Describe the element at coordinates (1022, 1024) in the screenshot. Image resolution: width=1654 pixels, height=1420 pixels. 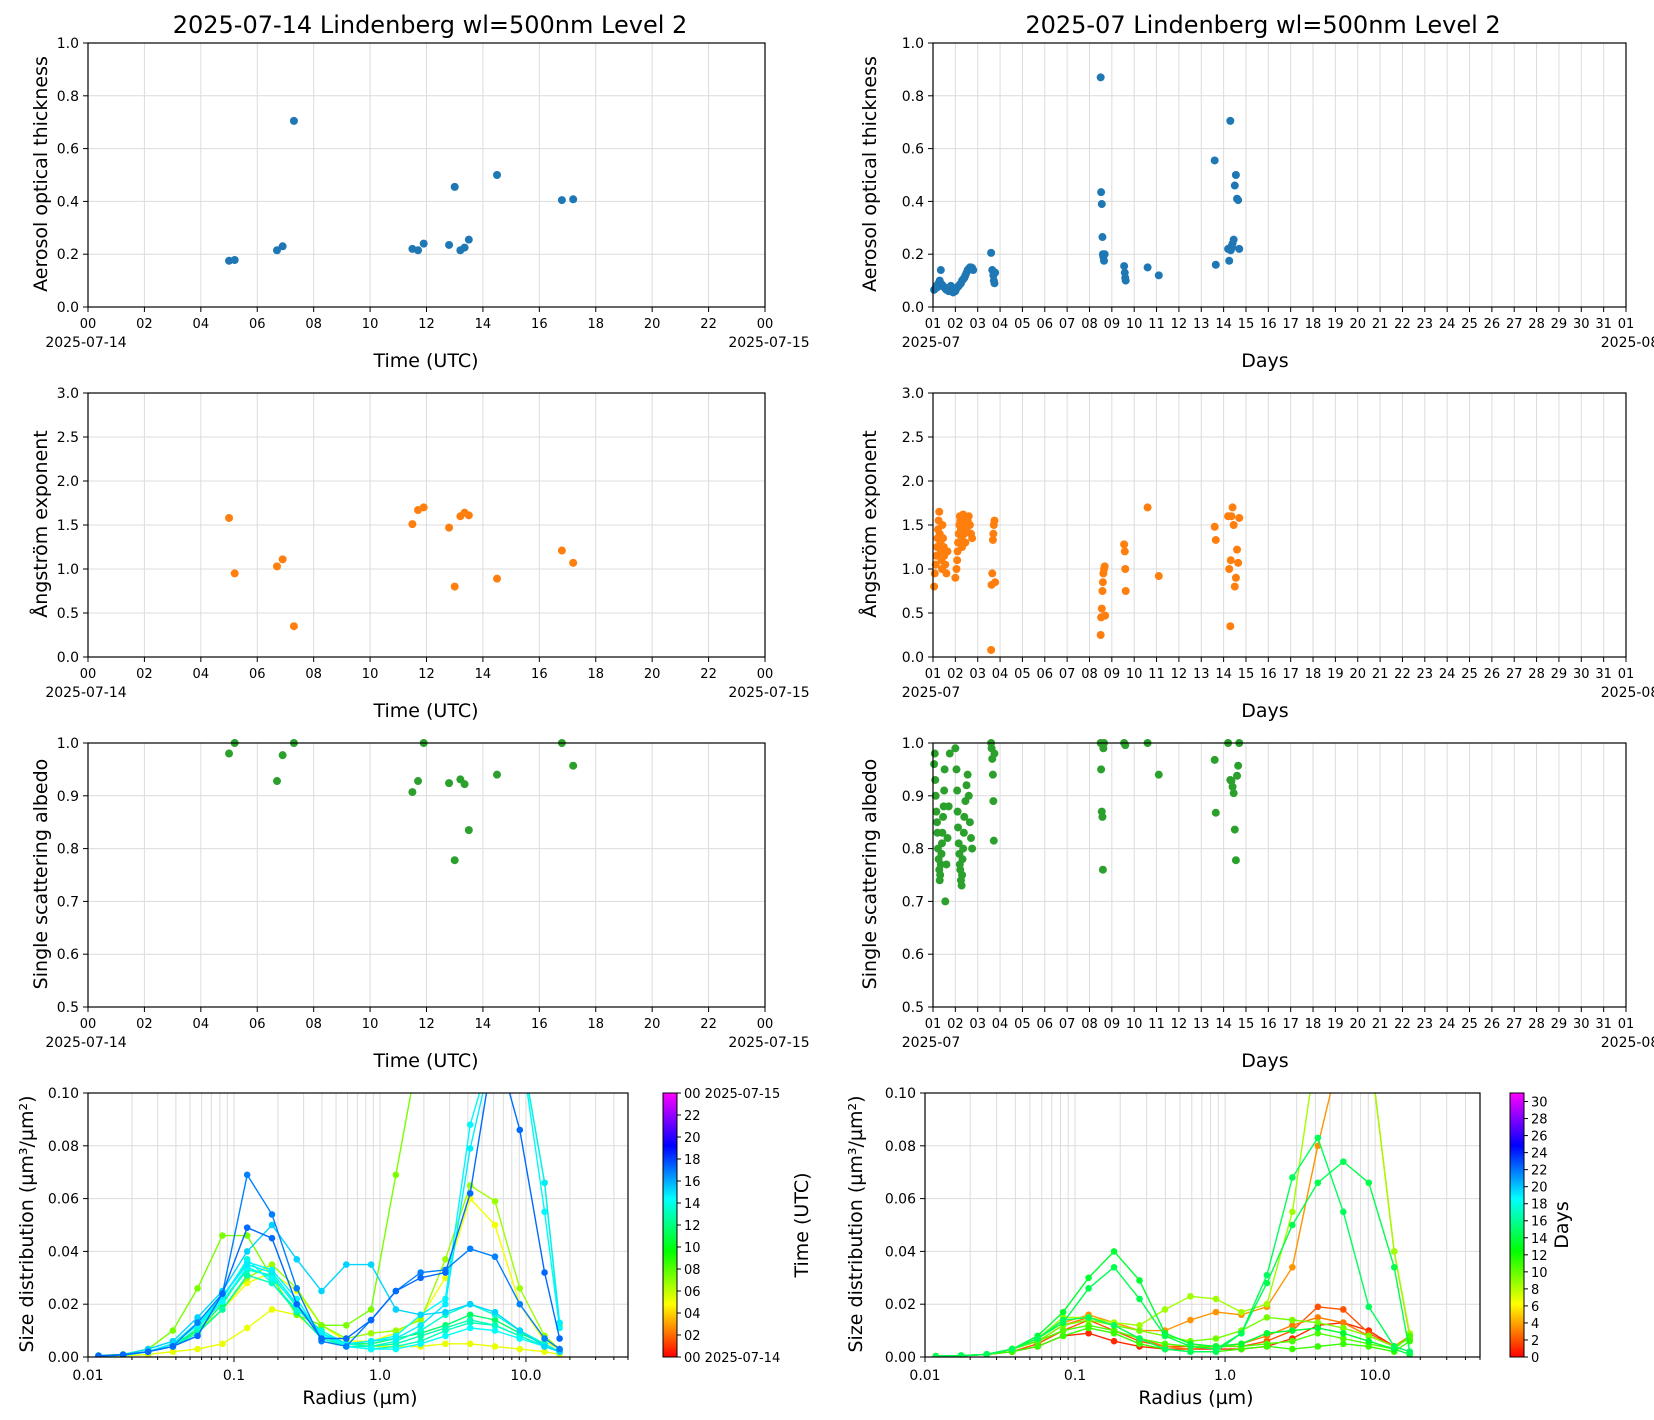
I see `ssa-monthly-xtick-label: 05` at that location.